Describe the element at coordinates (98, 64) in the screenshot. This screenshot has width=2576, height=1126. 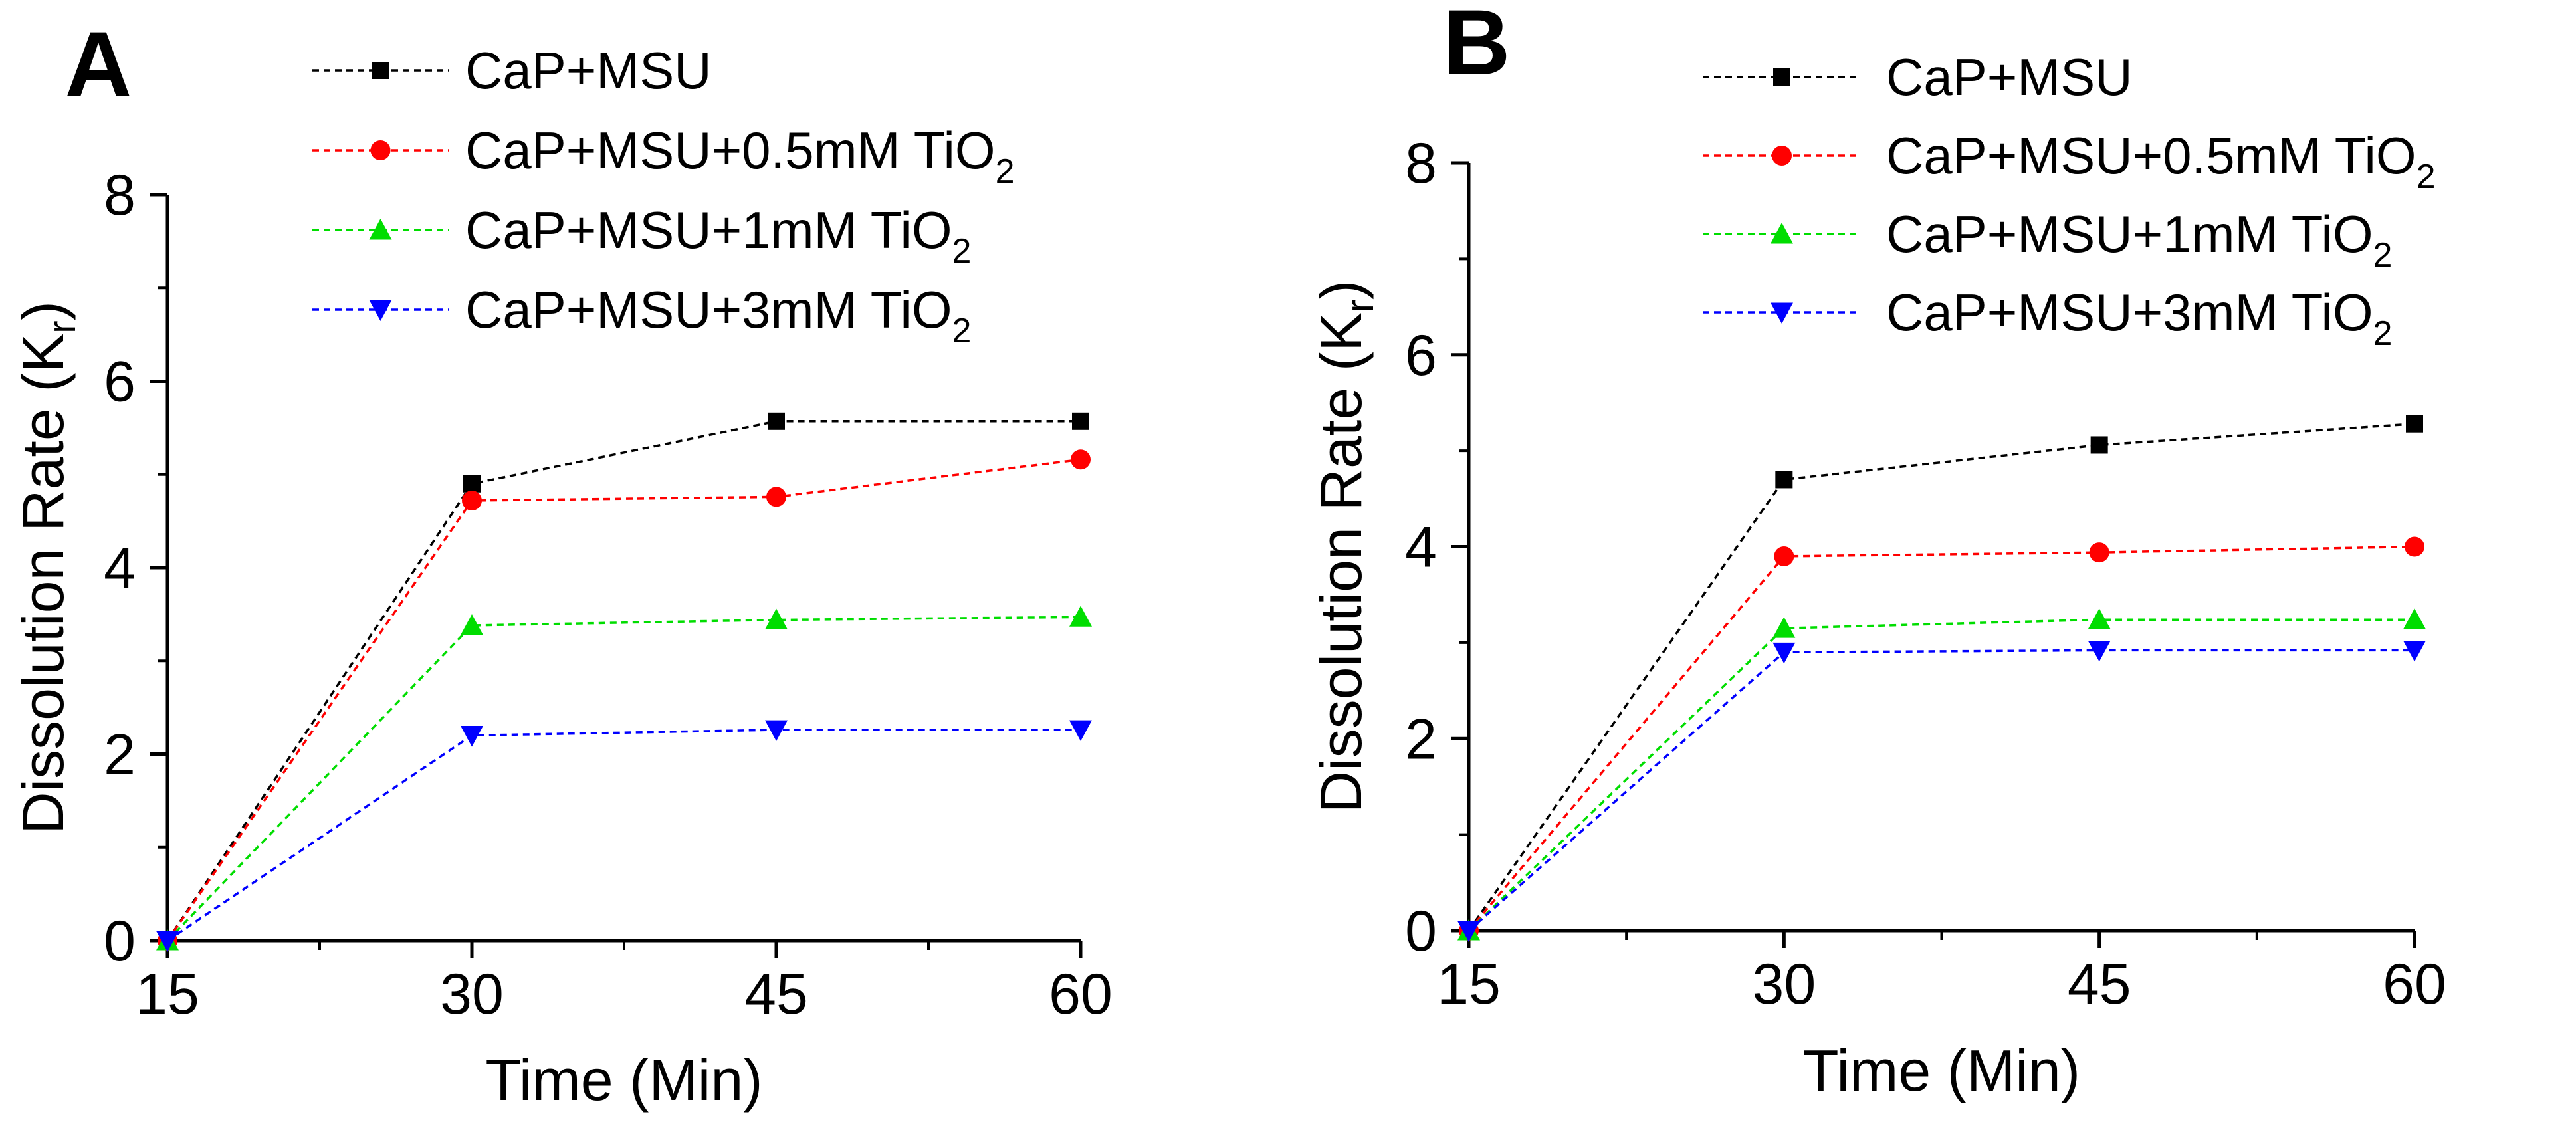
I see `panel-label: A` at that location.